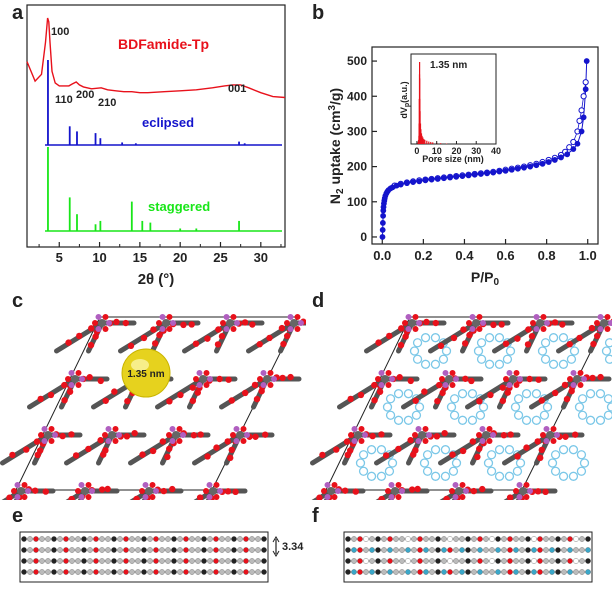  I want to click on pore-sphere-highlight, so click(140, 365).